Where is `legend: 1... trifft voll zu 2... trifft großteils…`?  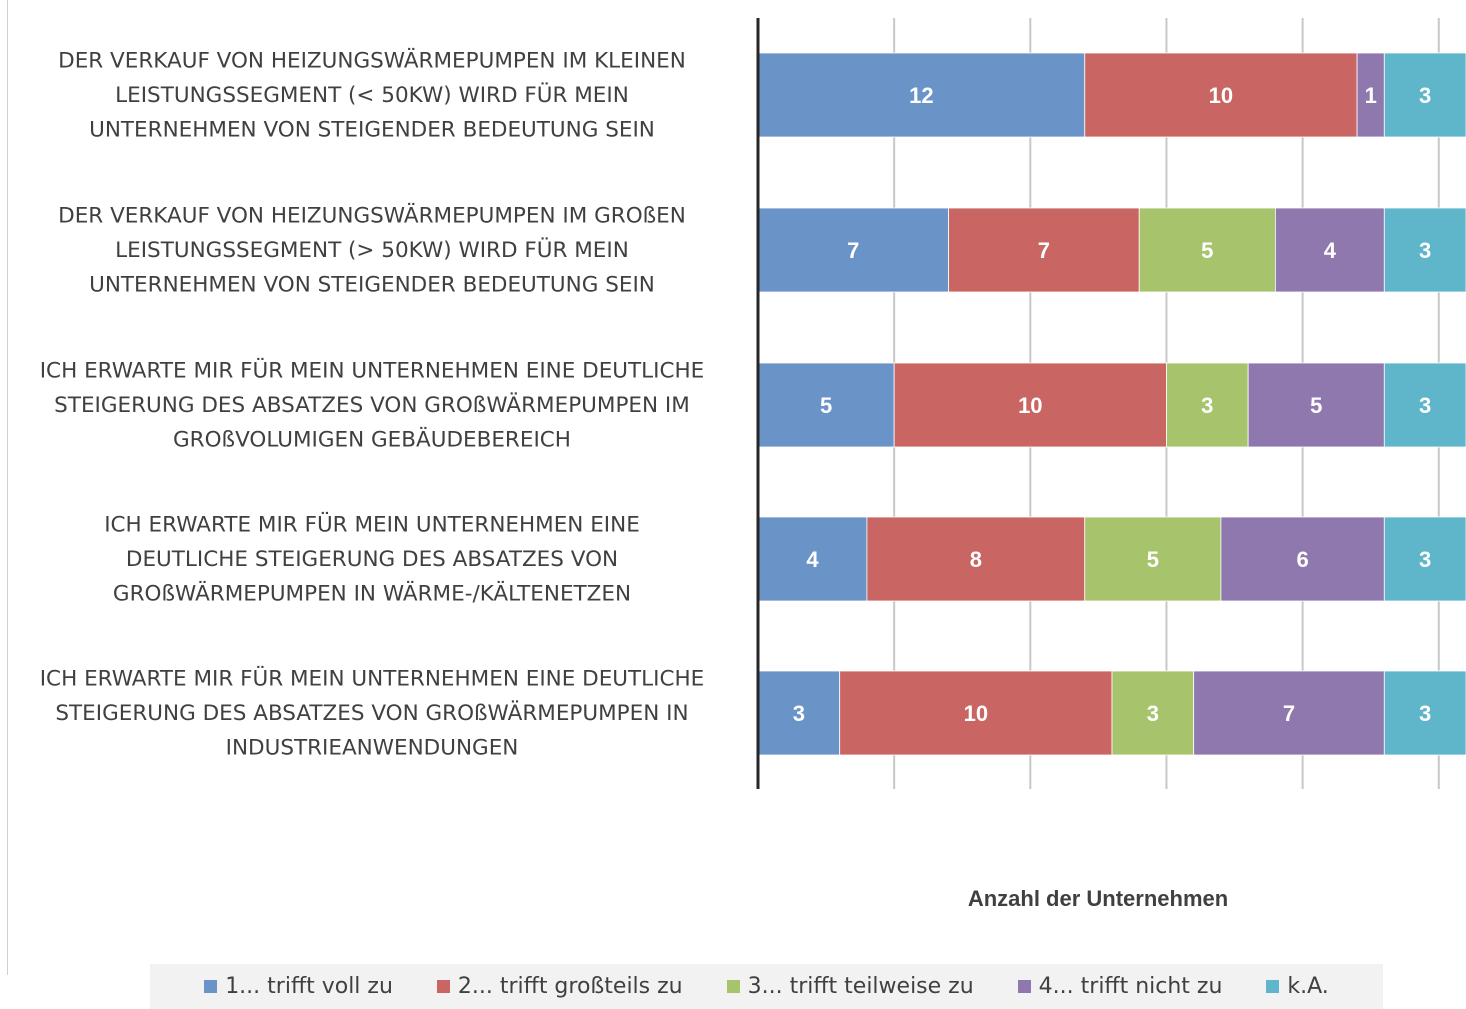
legend: 1... trifft voll zu 2... trifft großteils… is located at coordinates (766, 986).